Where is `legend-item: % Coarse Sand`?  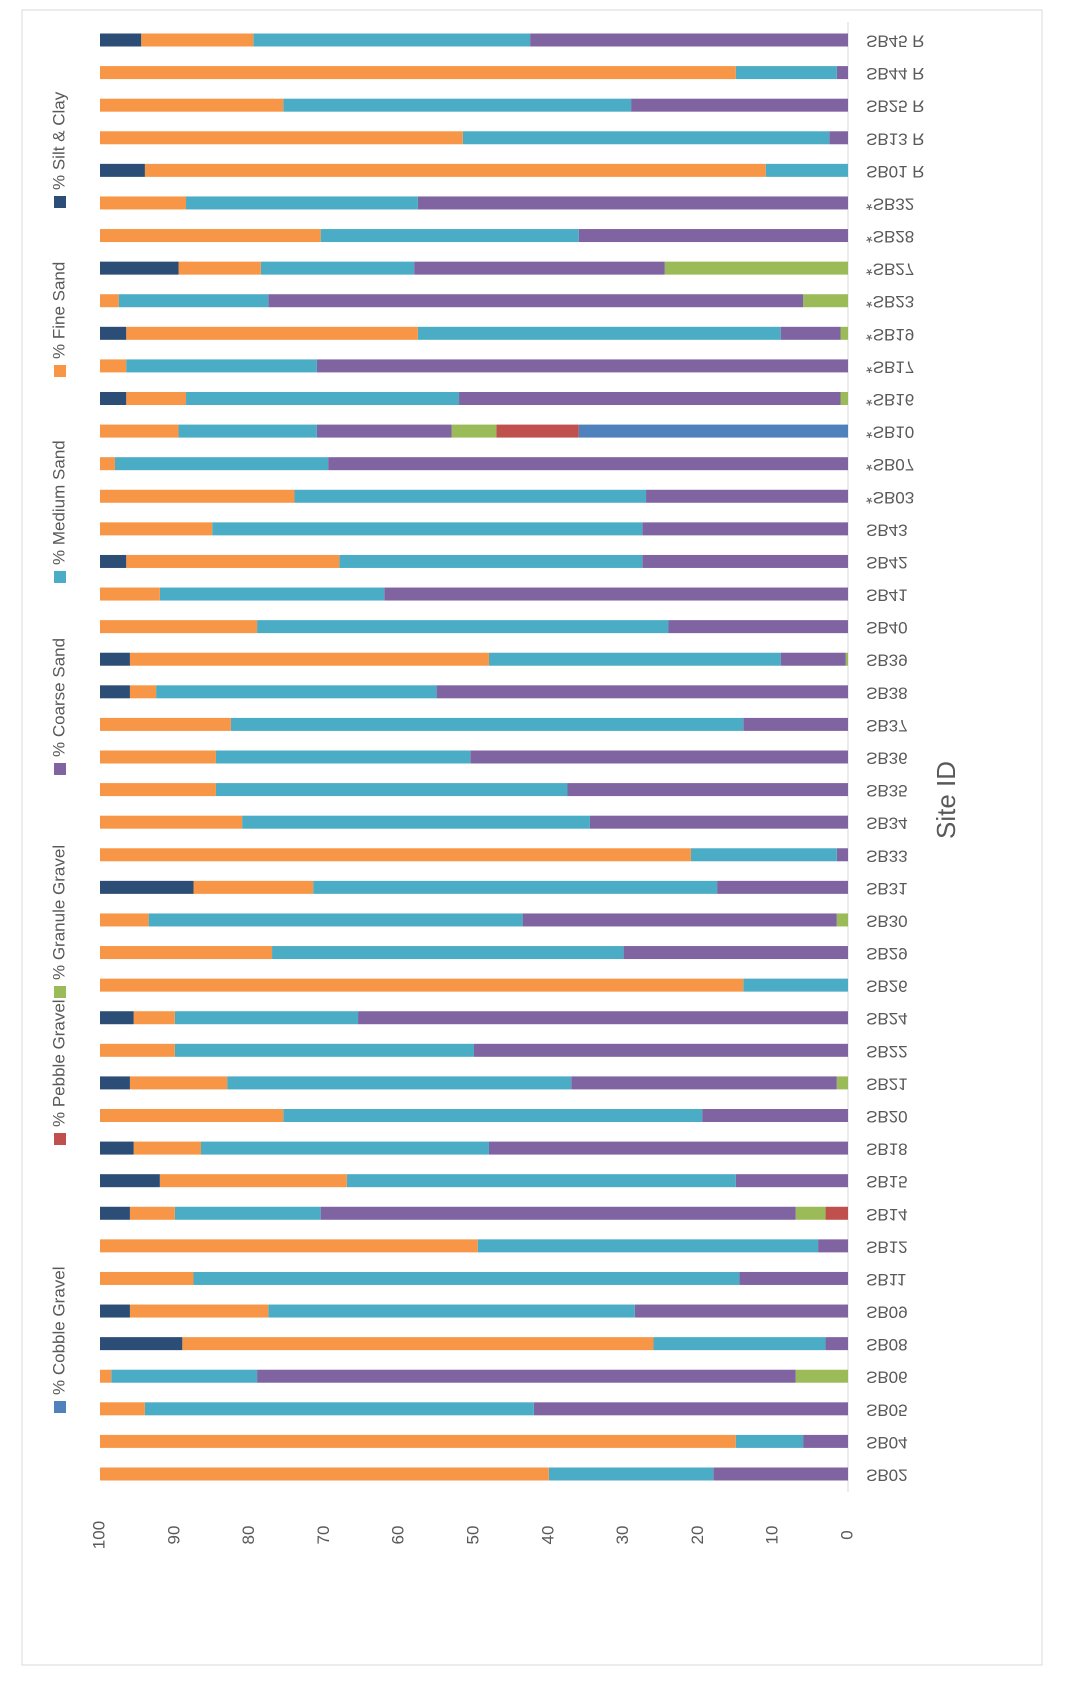
legend-item: % Coarse Sand is located at coordinates (58, 706).